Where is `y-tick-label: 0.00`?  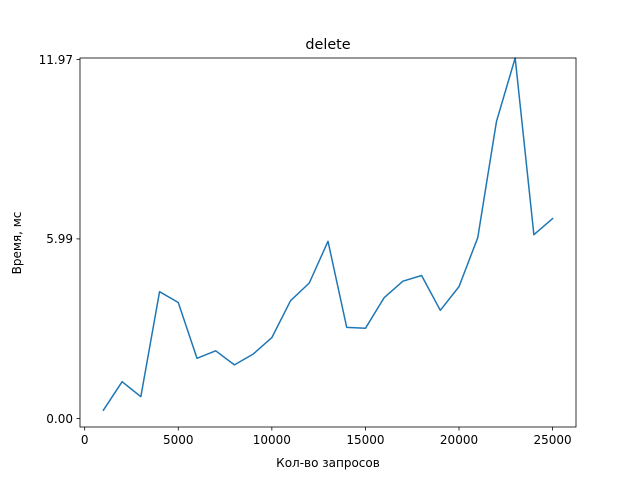
y-tick-label: 0.00 is located at coordinates (59, 419).